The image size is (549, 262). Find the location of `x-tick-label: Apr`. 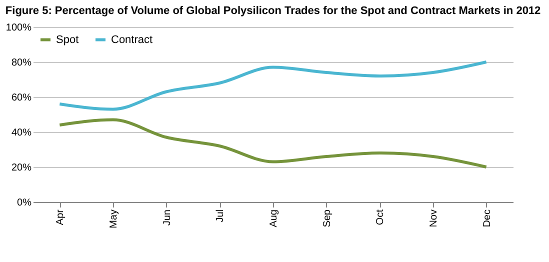

x-tick-label: Apr is located at coordinates (60, 217).